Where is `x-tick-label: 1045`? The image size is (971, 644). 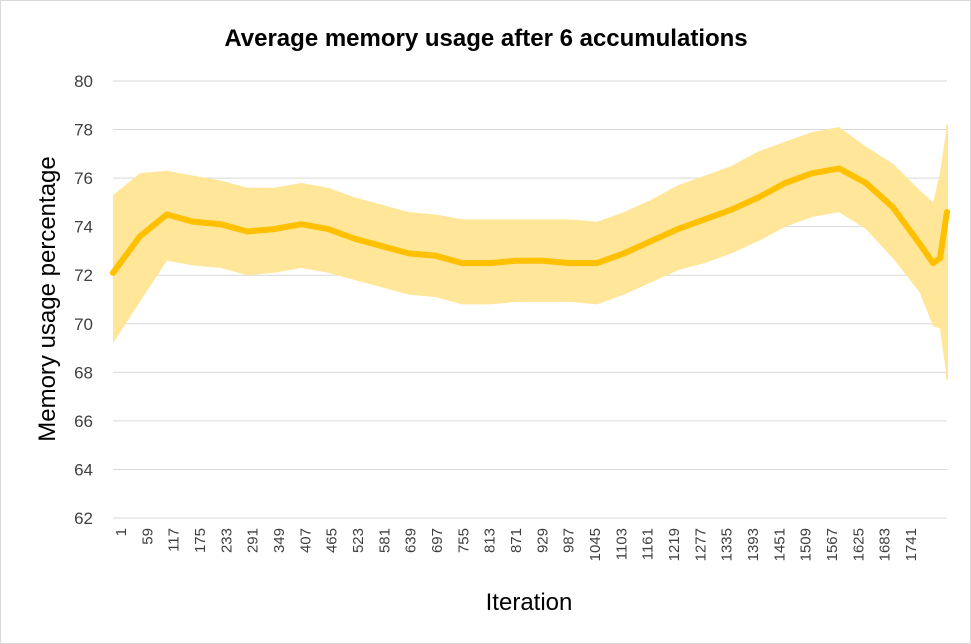
x-tick-label: 1045 is located at coordinates (595, 544).